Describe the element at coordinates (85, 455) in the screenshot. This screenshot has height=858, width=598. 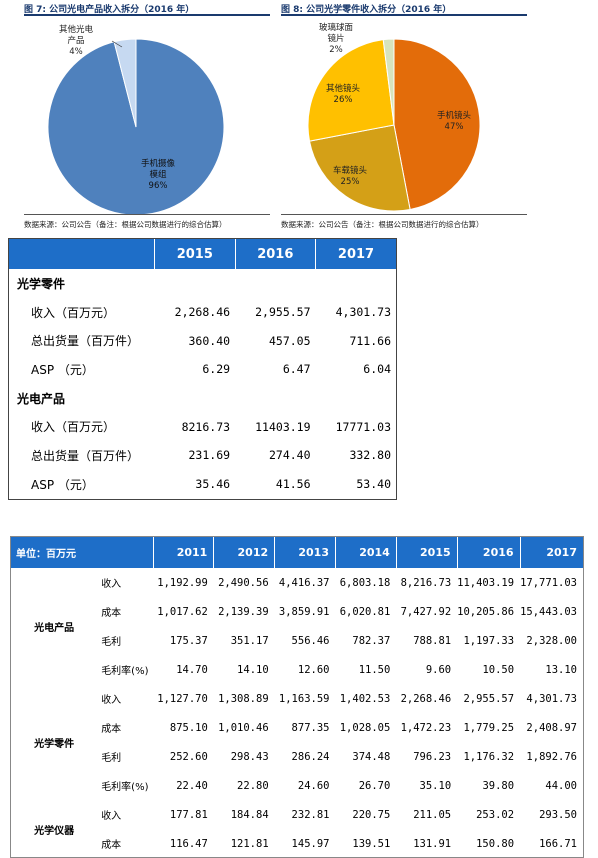
I see `row-label: 总出货量（百万件）` at that location.